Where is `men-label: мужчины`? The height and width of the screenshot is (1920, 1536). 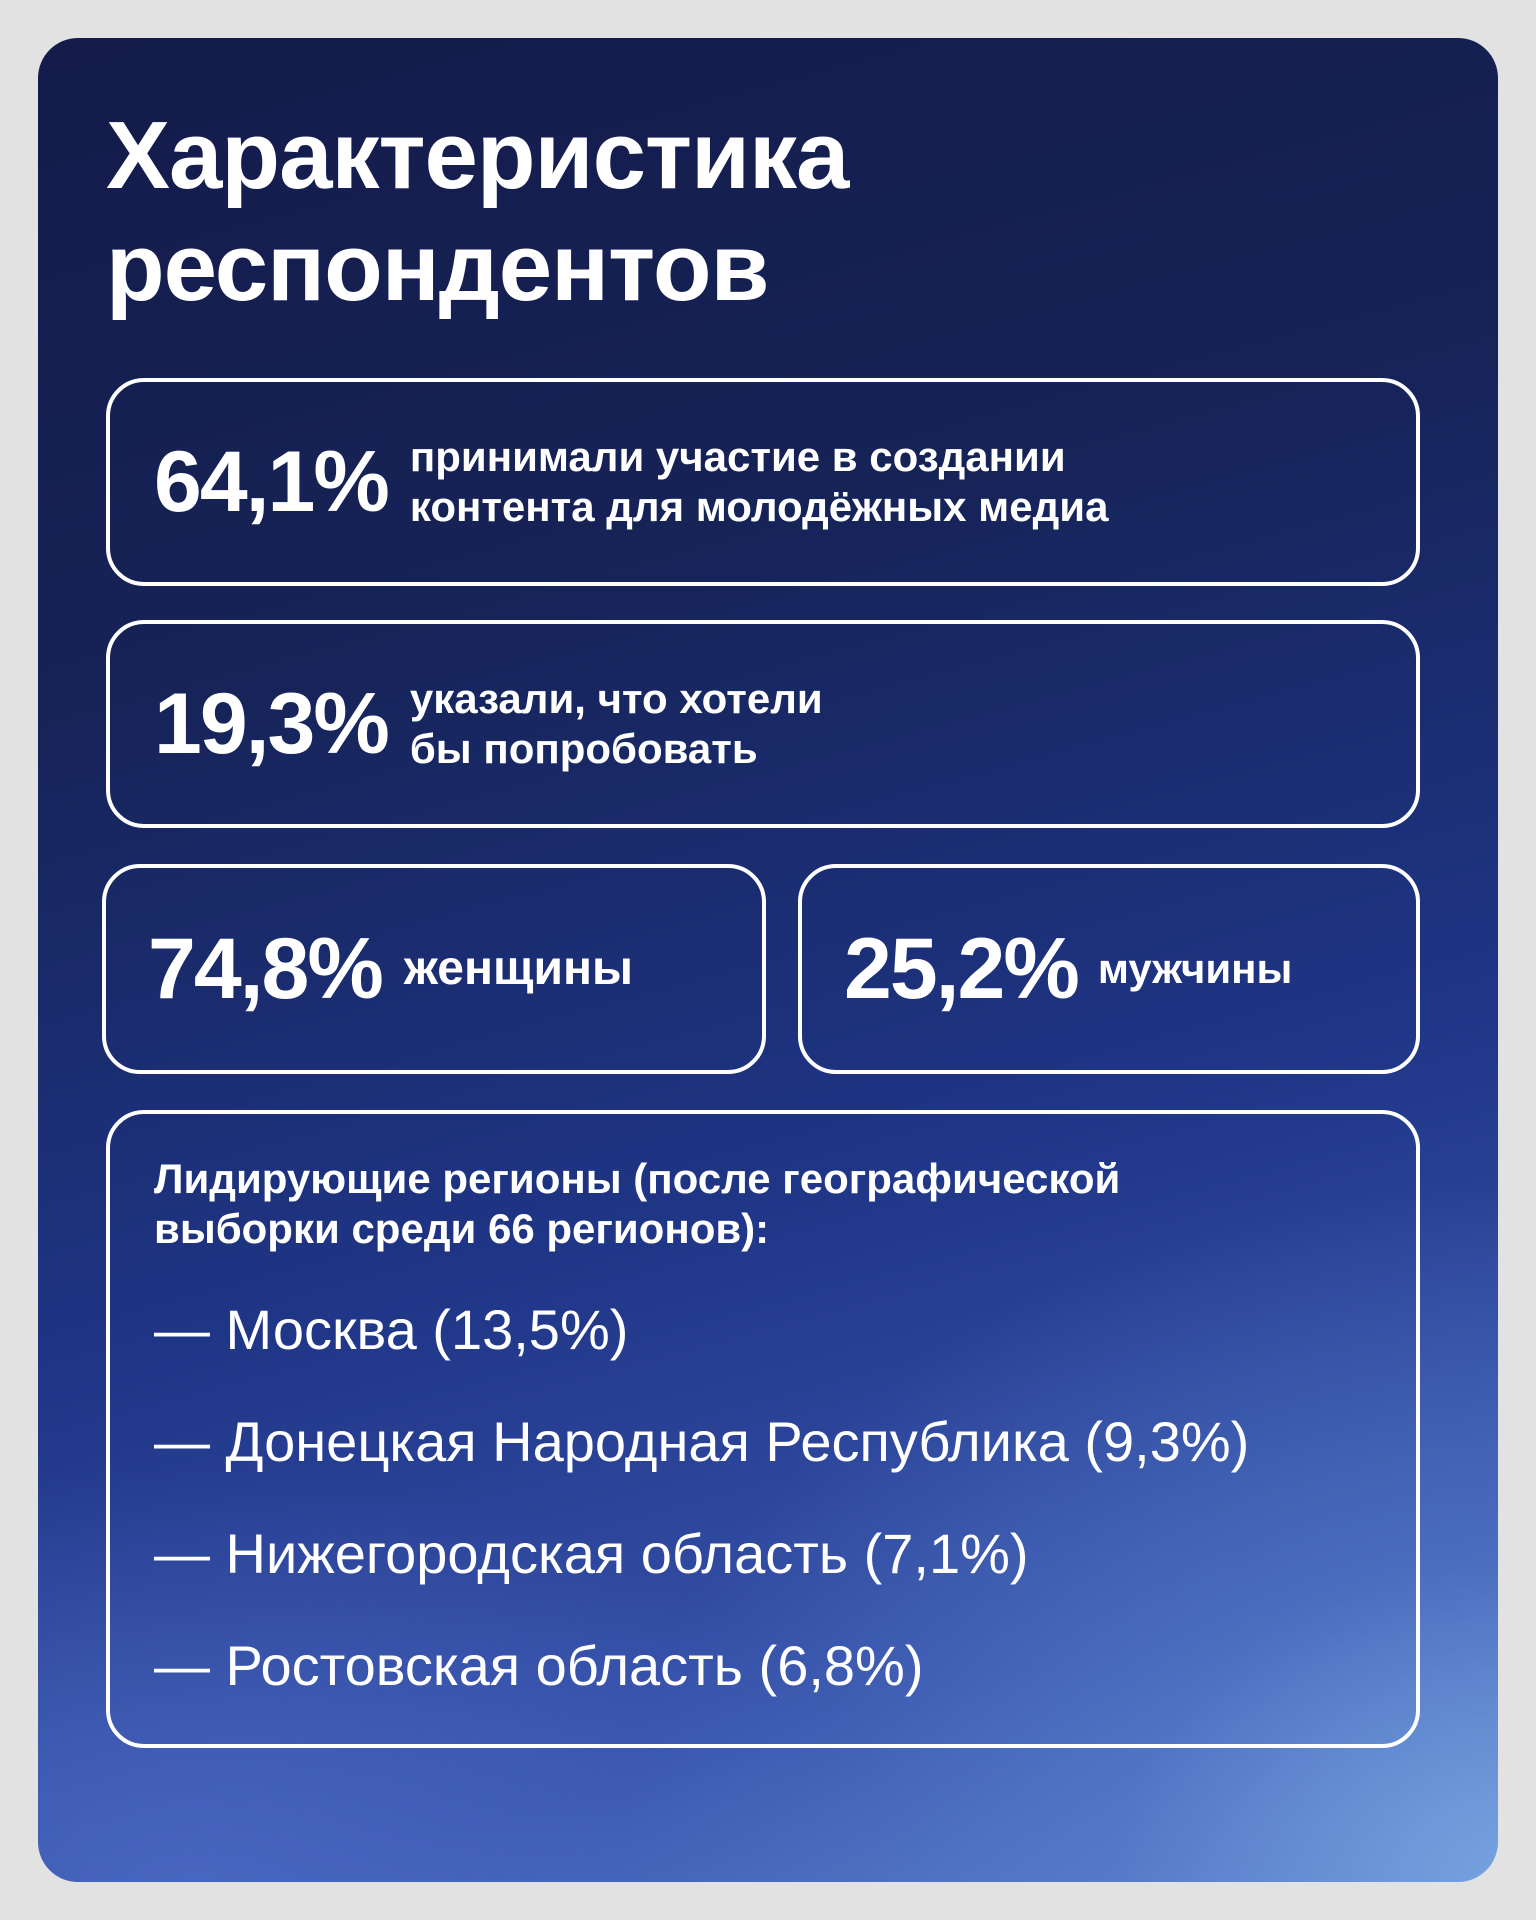
men-label: мужчины is located at coordinates (1195, 968).